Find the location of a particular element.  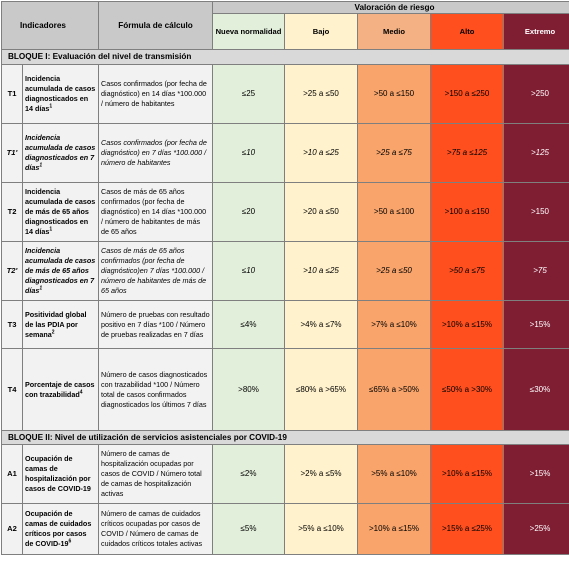

value-alto: >150 a ≤250 is located at coordinates (467, 94).